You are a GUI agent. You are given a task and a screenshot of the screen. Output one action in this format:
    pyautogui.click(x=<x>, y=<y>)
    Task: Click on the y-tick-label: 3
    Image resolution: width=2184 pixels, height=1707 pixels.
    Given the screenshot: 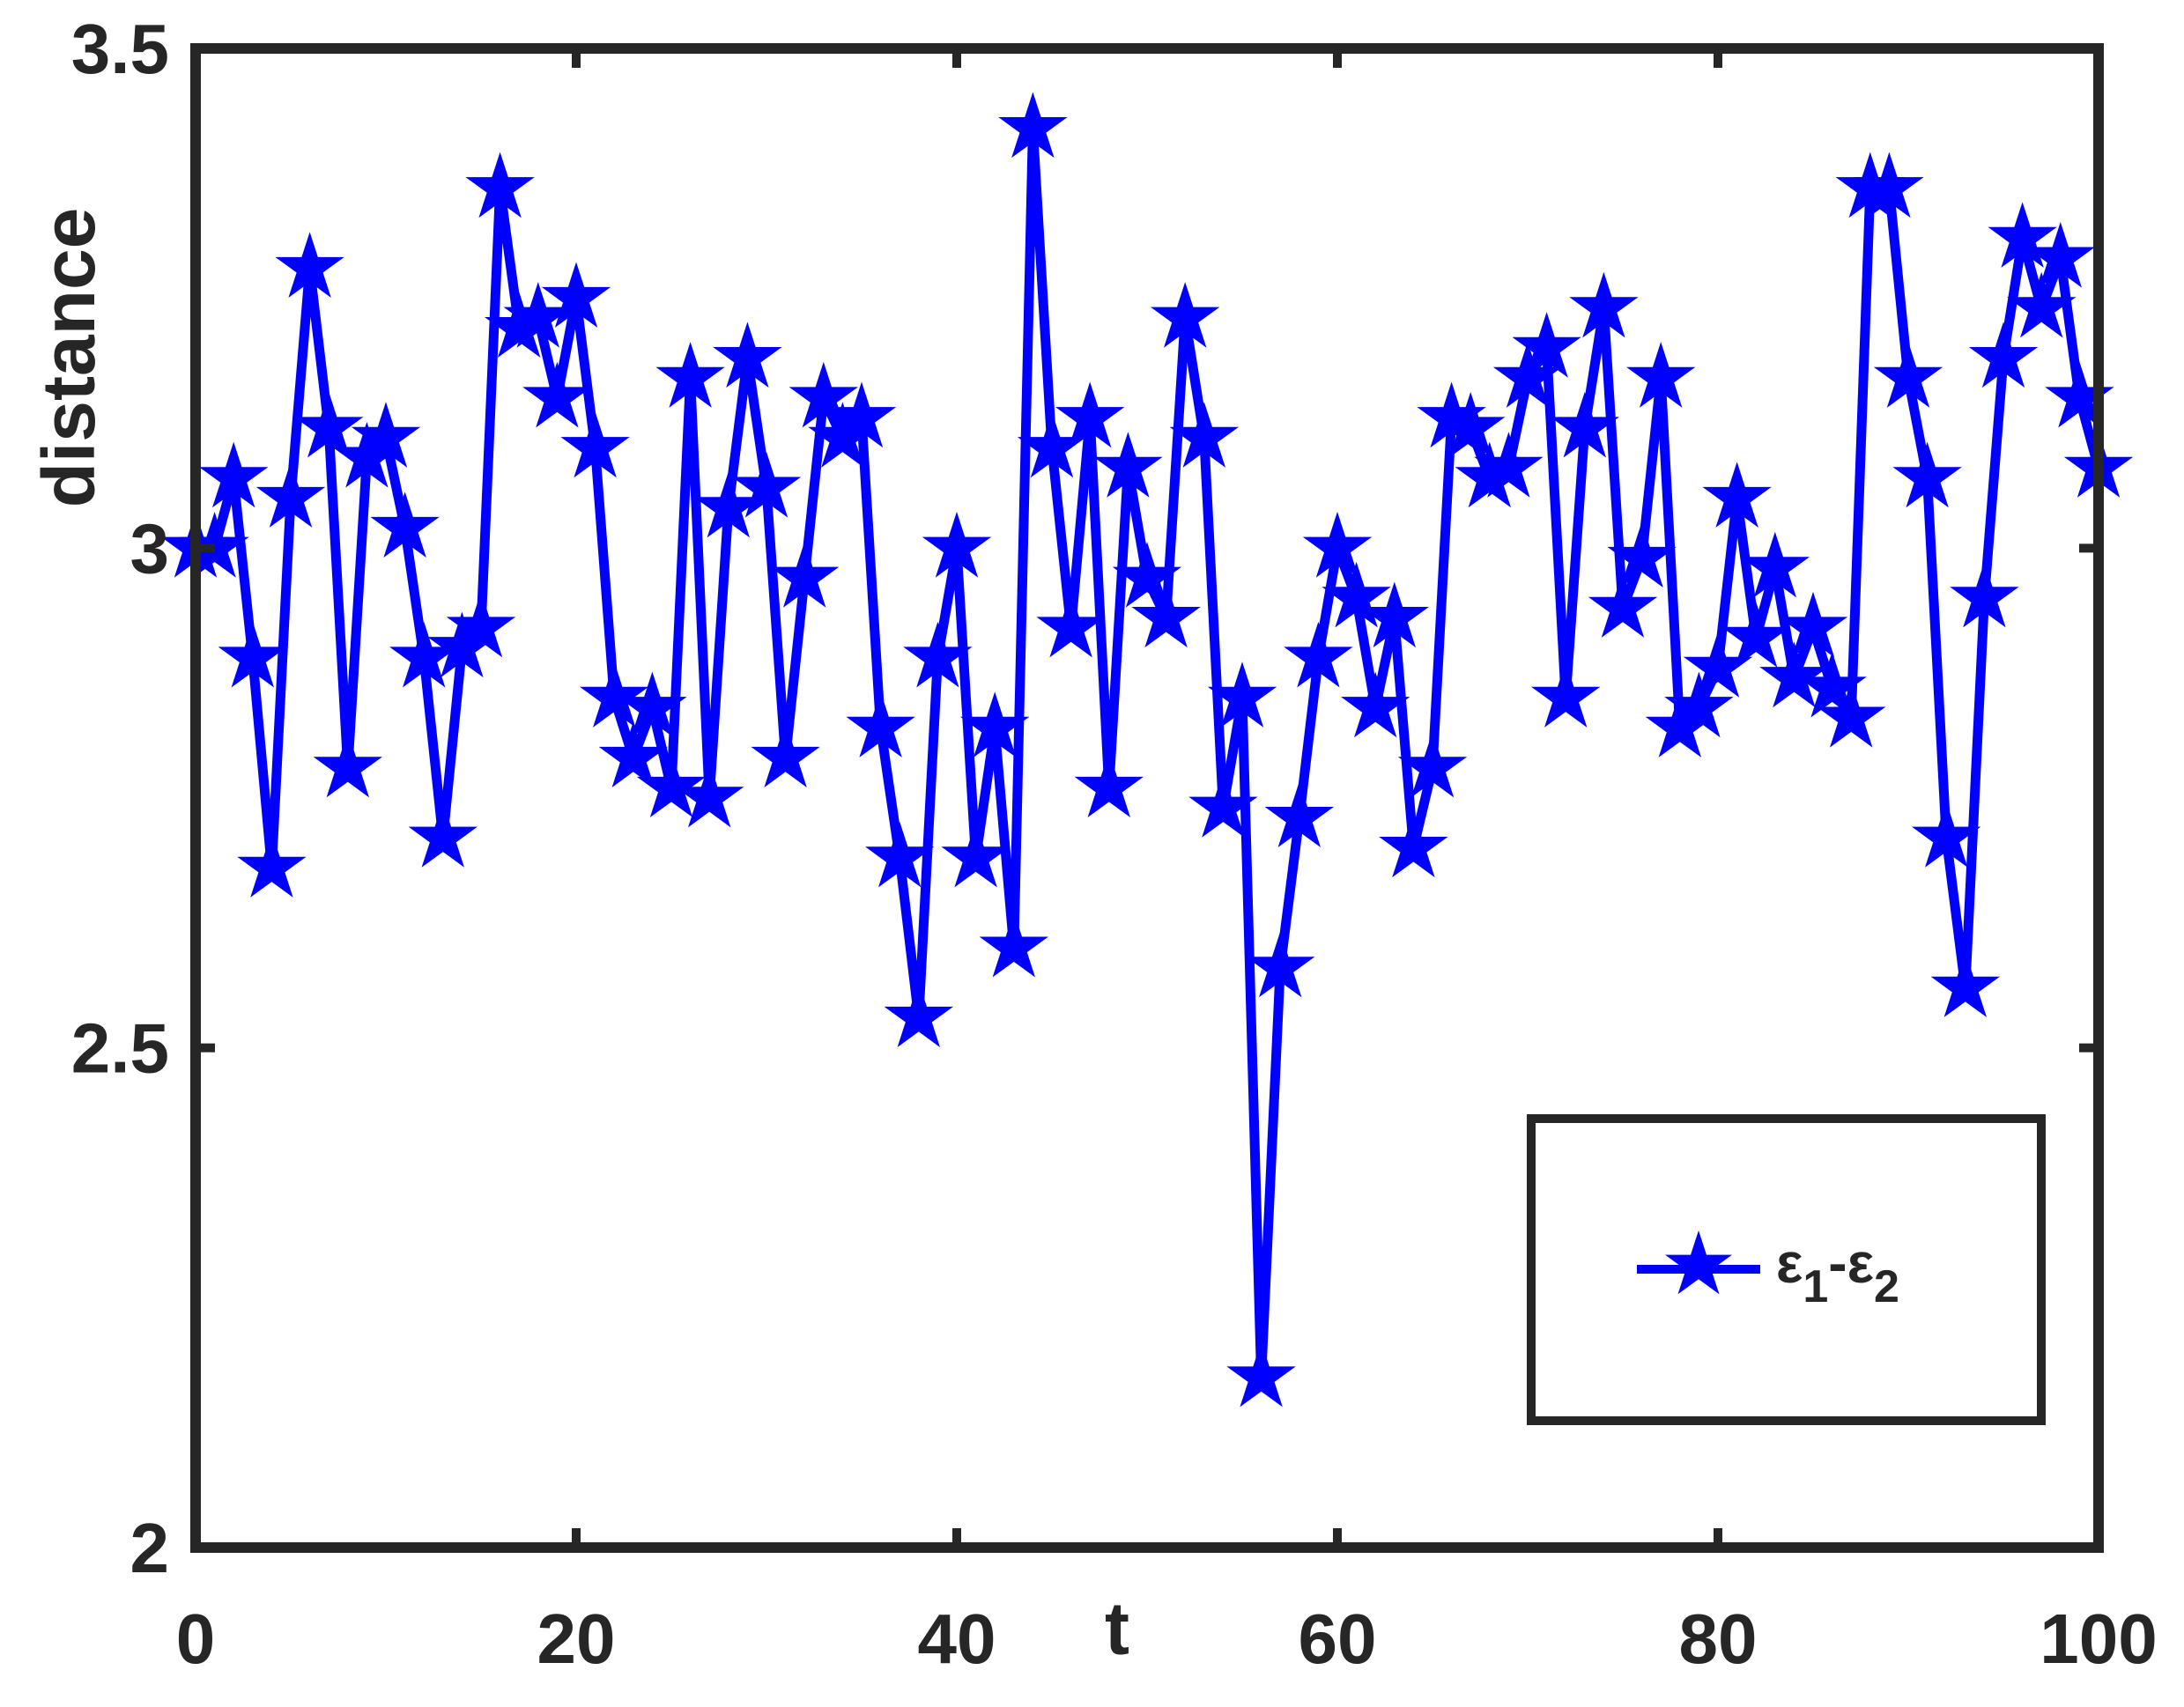 What is the action you would take?
    pyautogui.click(x=150, y=548)
    